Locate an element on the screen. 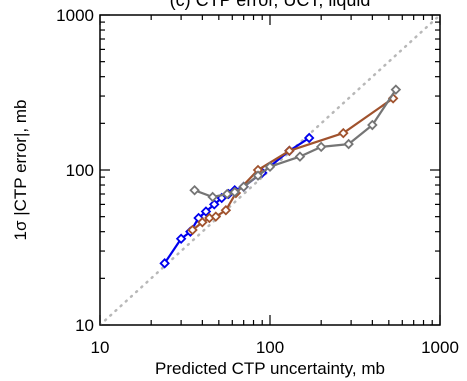  x-tick-label: 10 is located at coordinates (100, 347).